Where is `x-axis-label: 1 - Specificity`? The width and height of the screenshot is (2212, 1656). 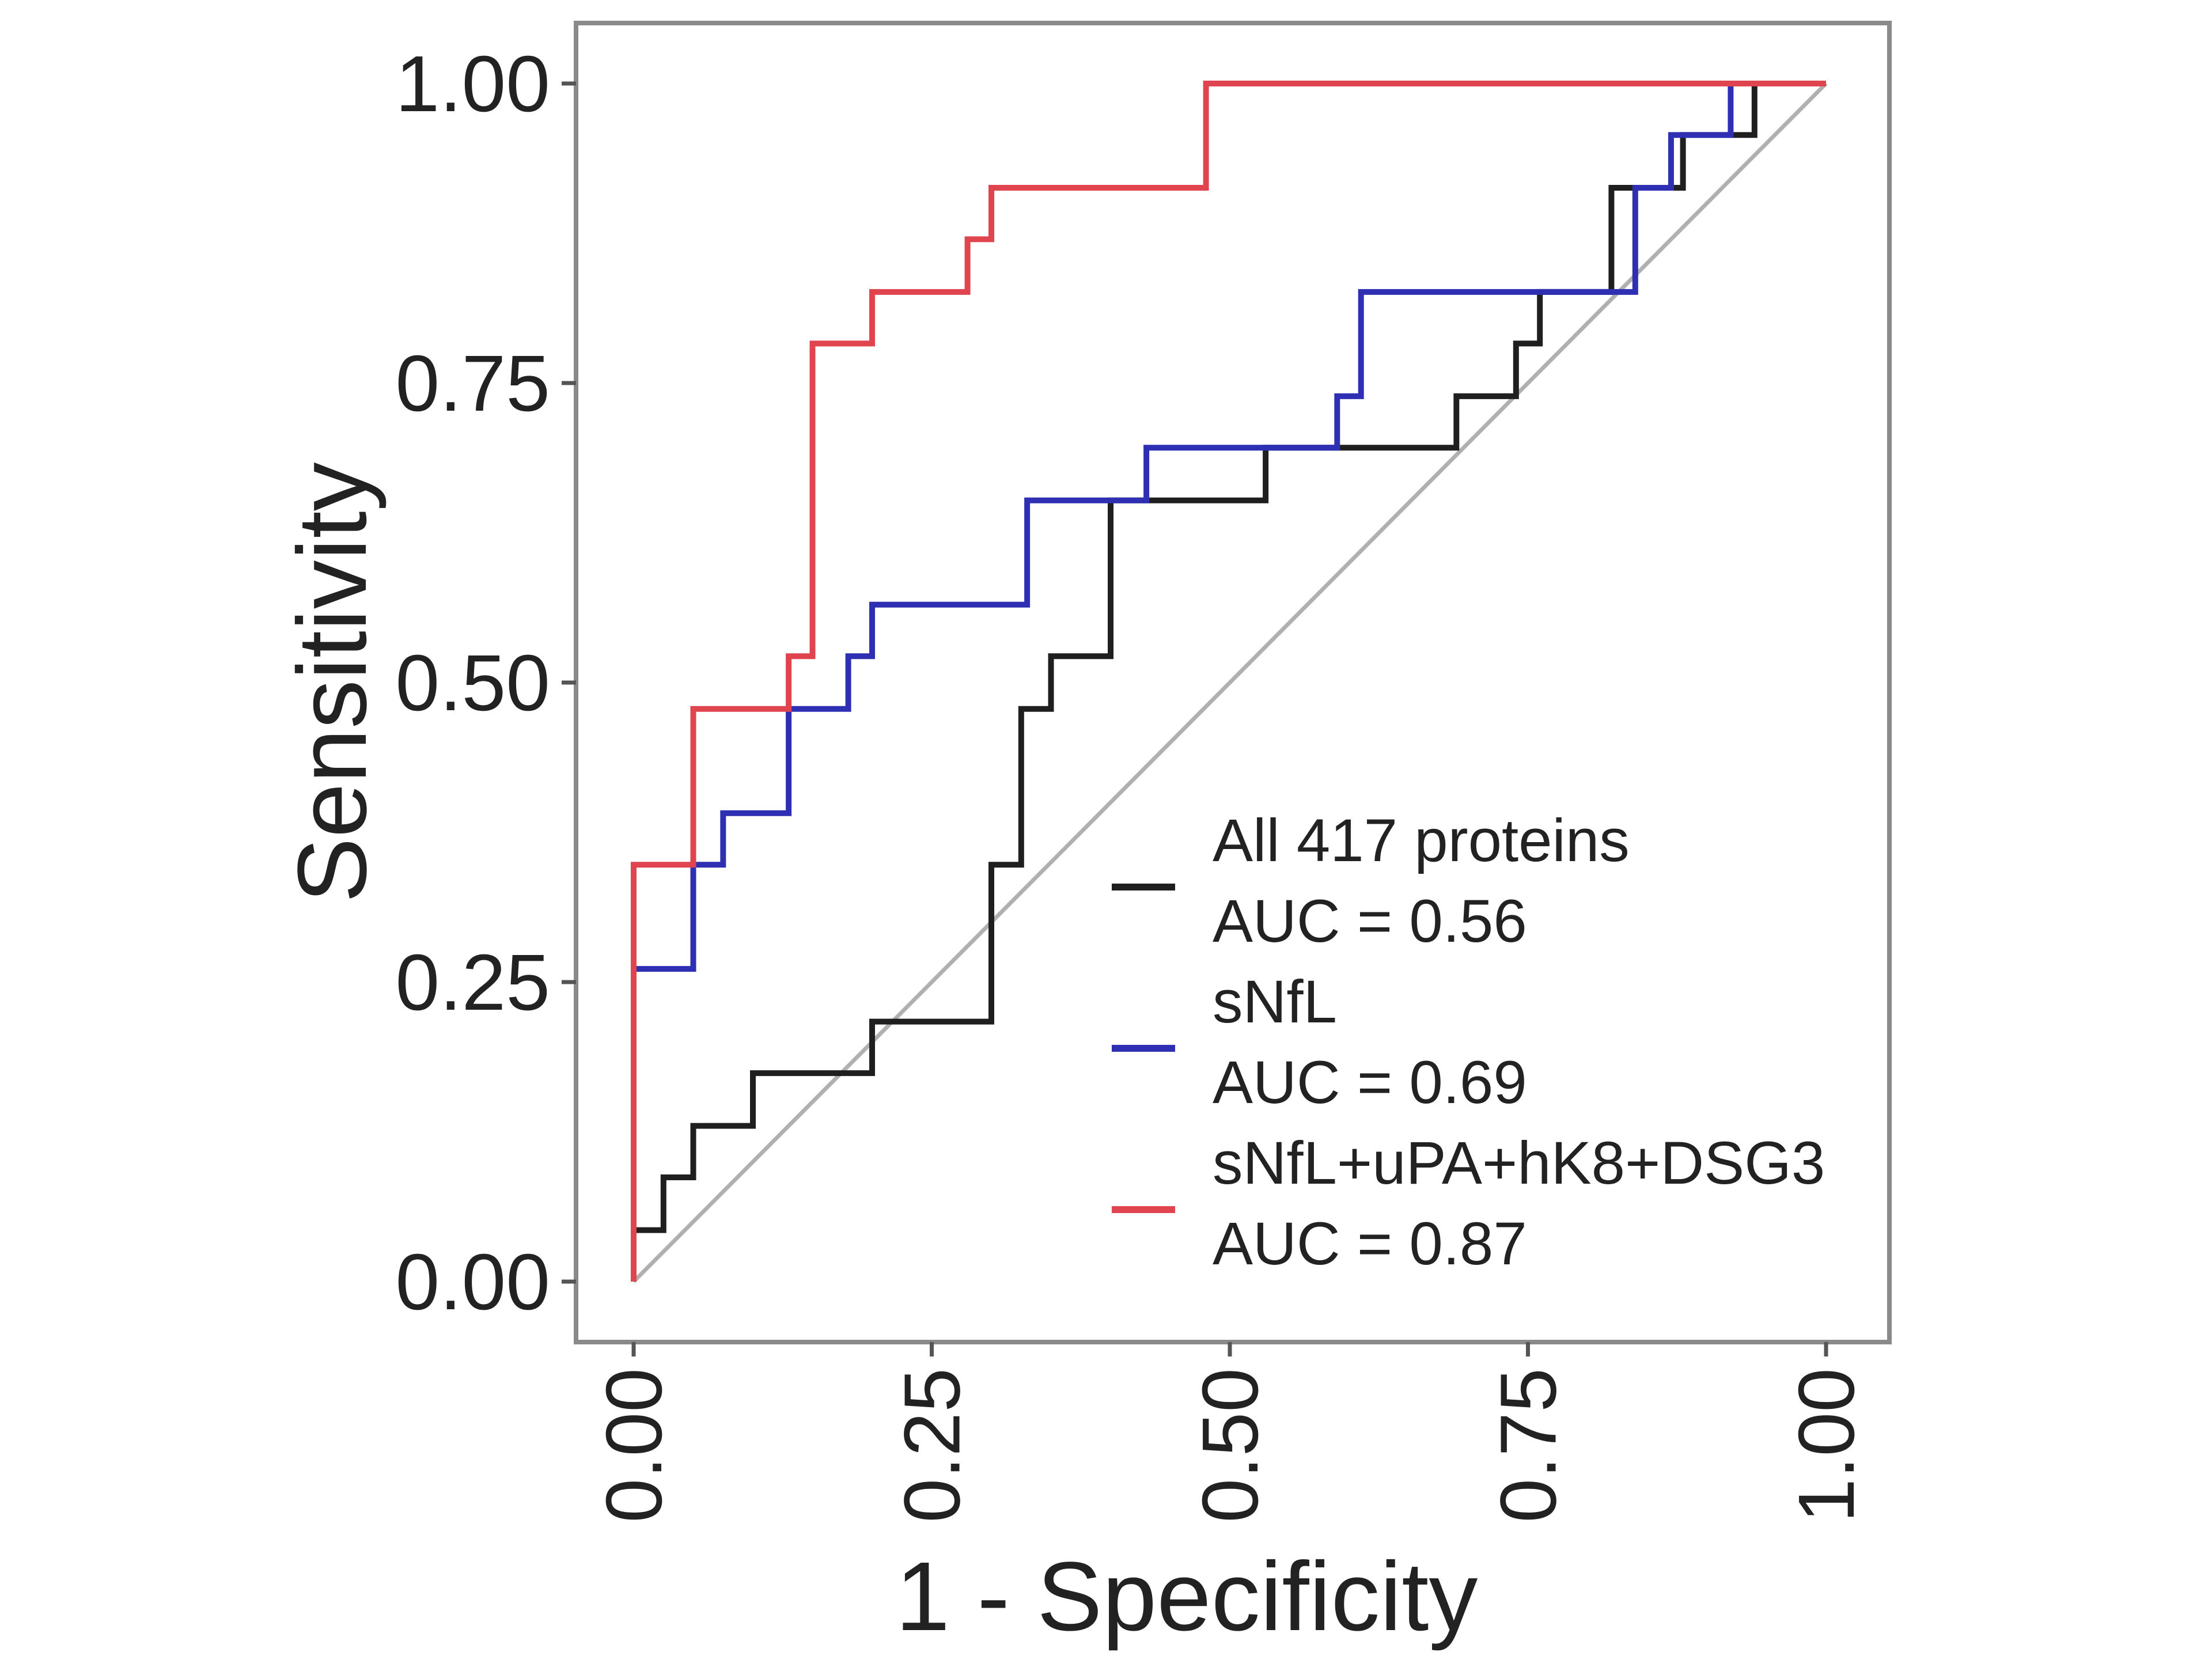 x-axis-label: 1 - Specificity is located at coordinates (1187, 1596).